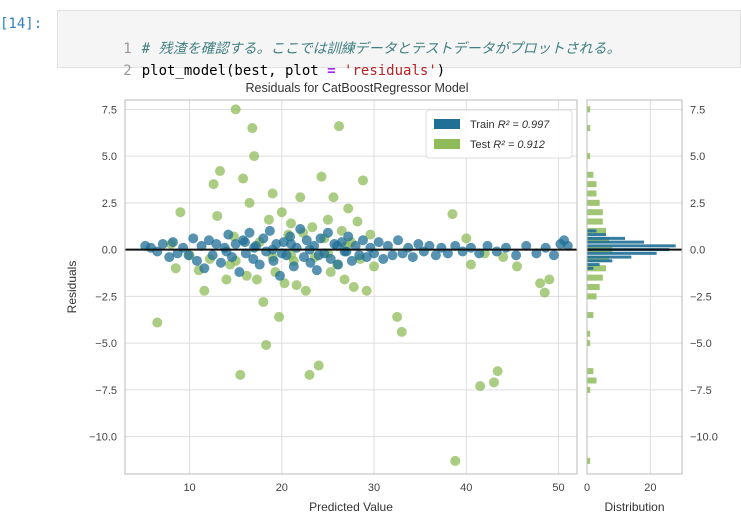 Image resolution: width=741 pixels, height=526 pixels. What do you see at coordinates (634, 507) in the screenshot?
I see `dist-axis-label: Distribution` at bounding box center [634, 507].